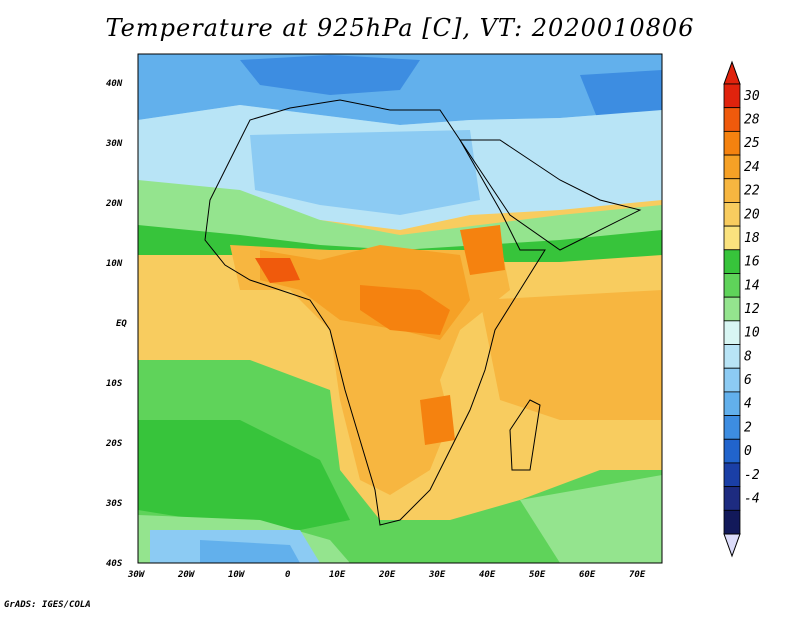  I want to click on colorbar-label: 30, so click(751, 96).